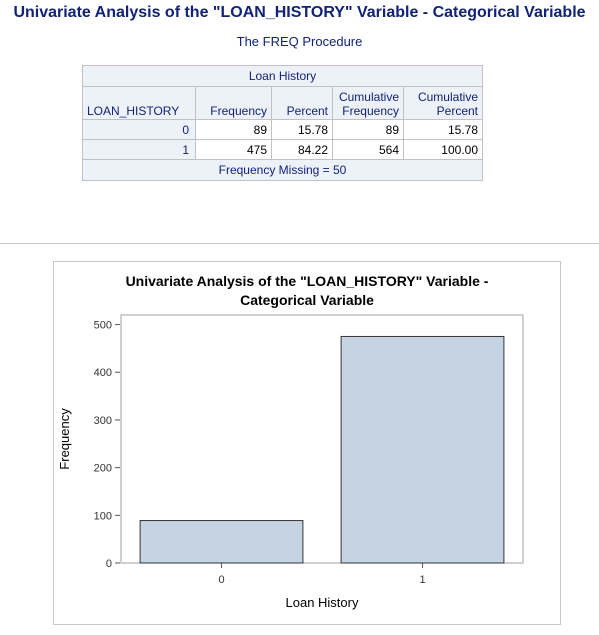 The width and height of the screenshot is (599, 635). Describe the element at coordinates (233, 129) in the screenshot. I see `cell-frequency: 89` at that location.